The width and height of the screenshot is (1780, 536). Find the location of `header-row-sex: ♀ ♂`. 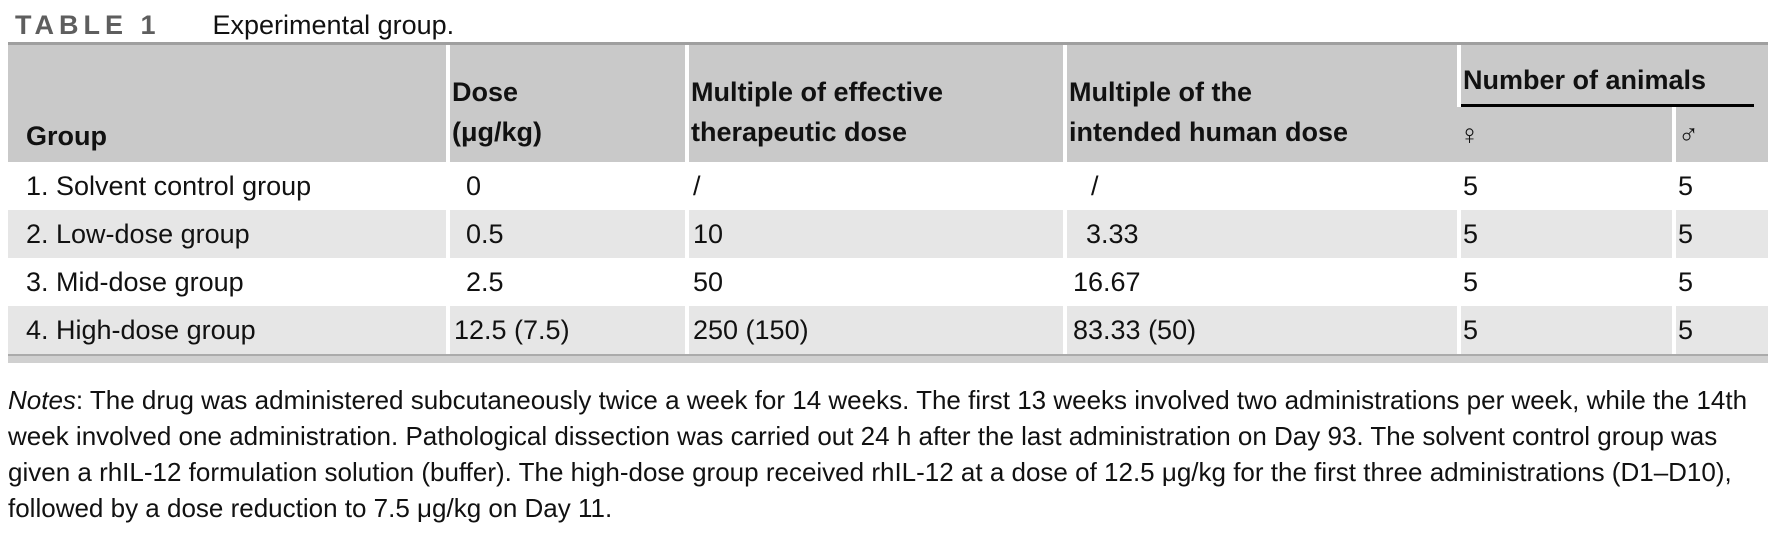

header-row-sex: ♀ ♂ is located at coordinates (888, 134).